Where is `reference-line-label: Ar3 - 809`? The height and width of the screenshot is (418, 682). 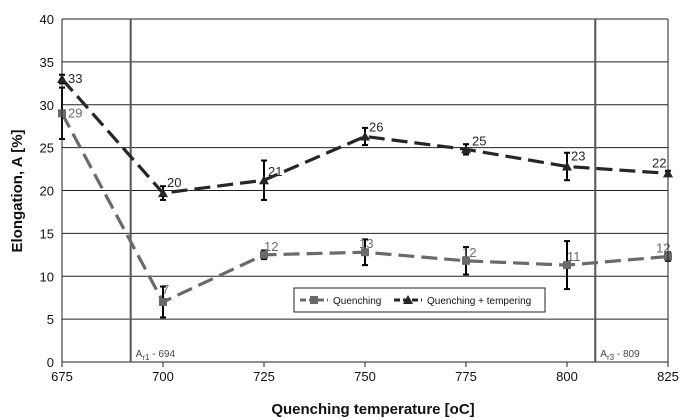 reference-line-label: Ar3 - 809 is located at coordinates (620, 355).